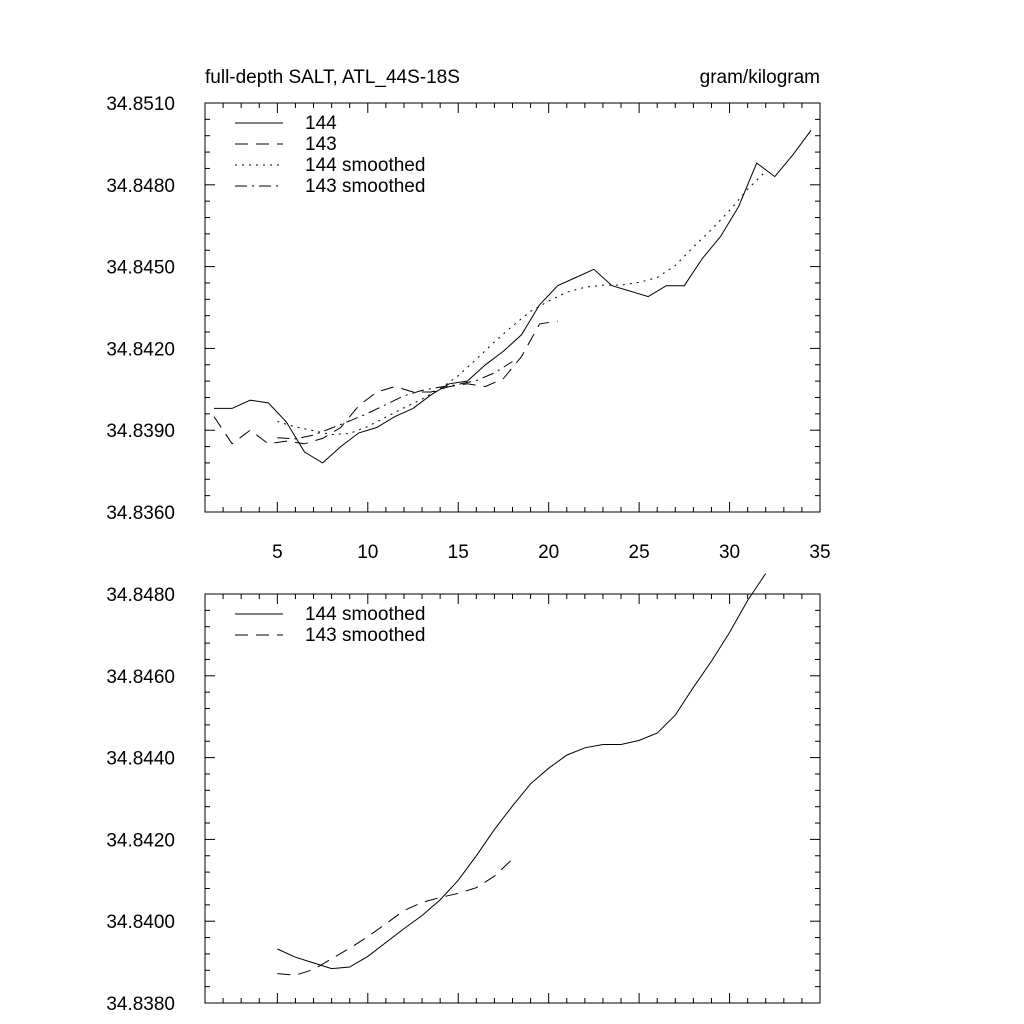 The width and height of the screenshot is (1024, 1024). I want to click on x-tick-label: 15, so click(458, 552).